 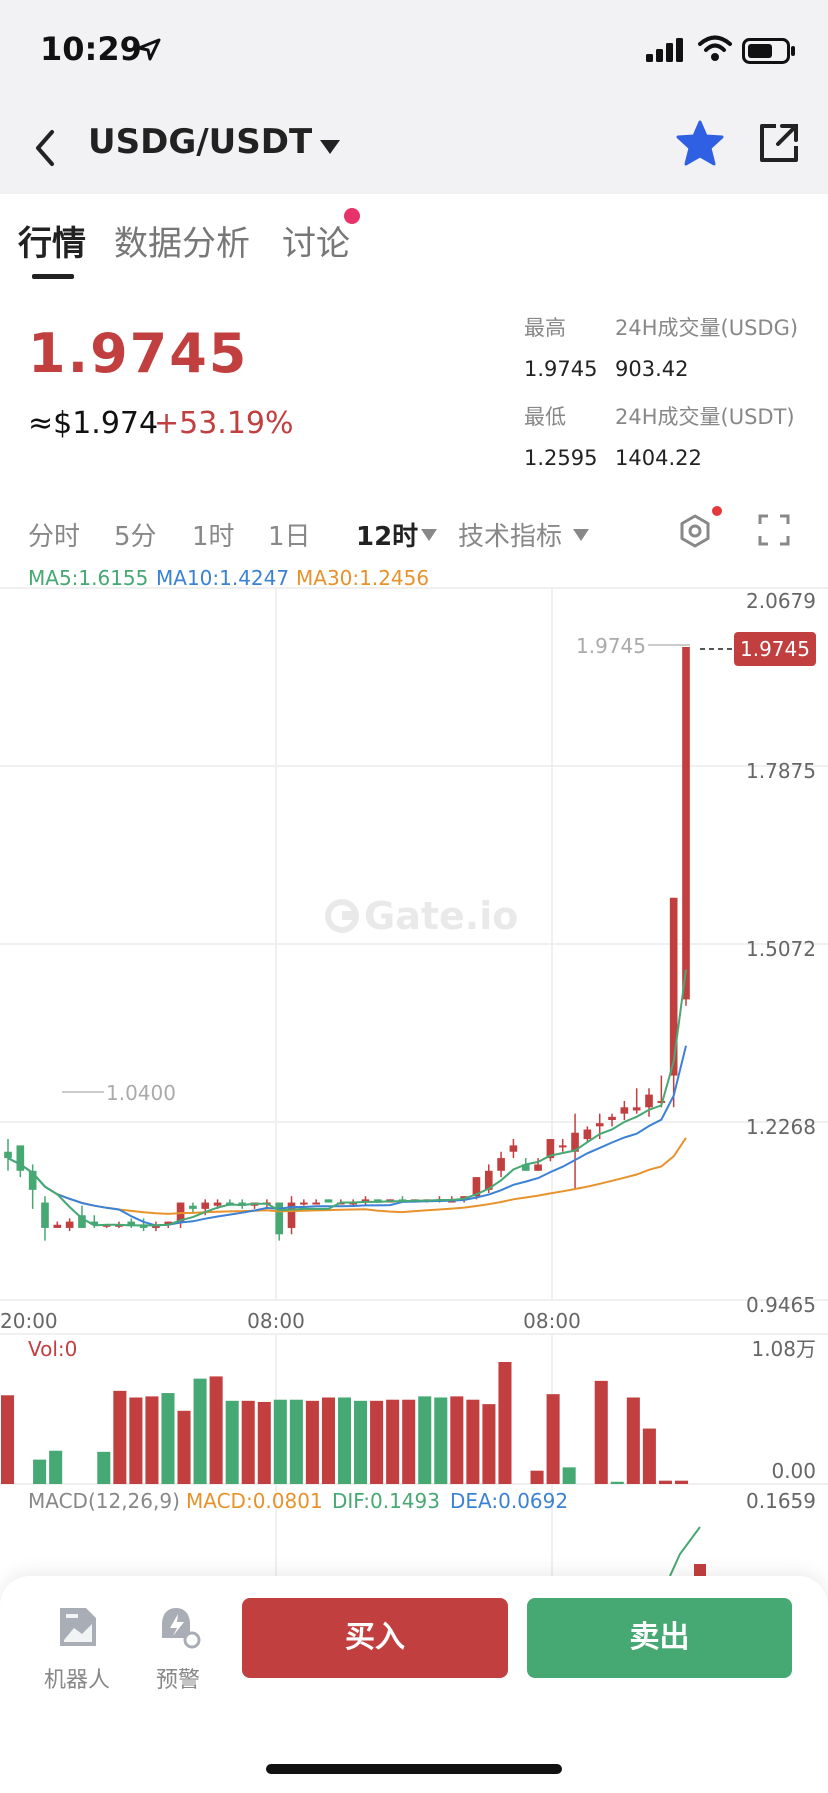 I want to click on tab-discussion: 讨论, so click(x=316, y=244).